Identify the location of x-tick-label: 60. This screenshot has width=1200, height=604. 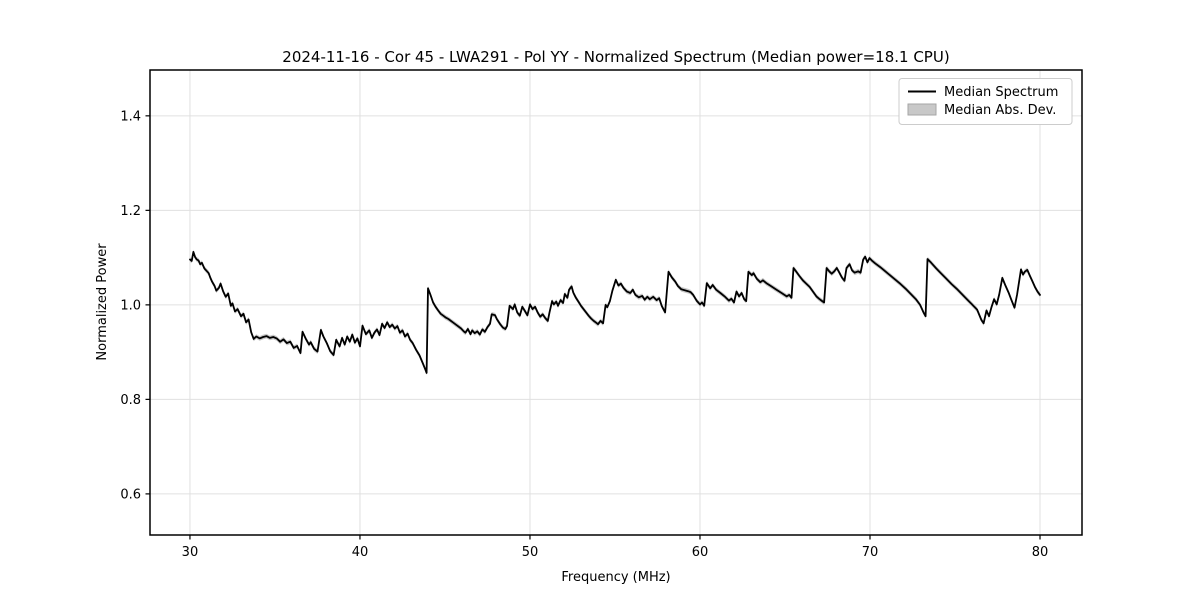
(700, 552).